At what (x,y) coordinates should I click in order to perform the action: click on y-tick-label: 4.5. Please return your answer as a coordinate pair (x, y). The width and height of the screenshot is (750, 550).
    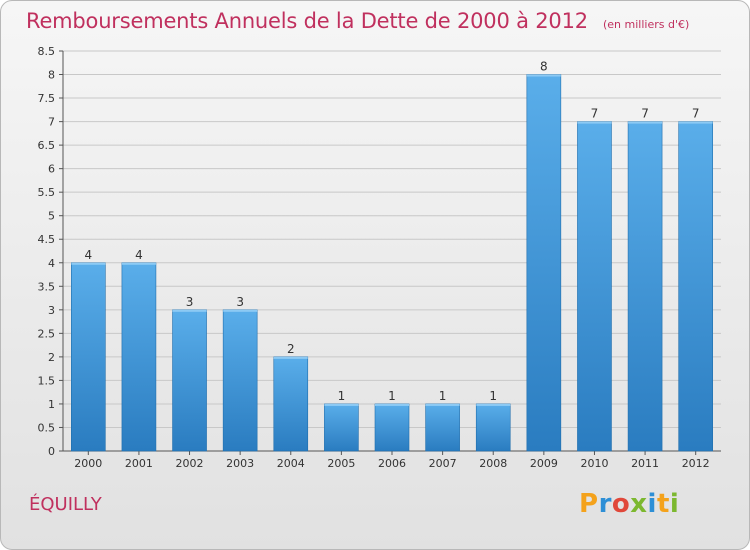
    Looking at the image, I should click on (47, 239).